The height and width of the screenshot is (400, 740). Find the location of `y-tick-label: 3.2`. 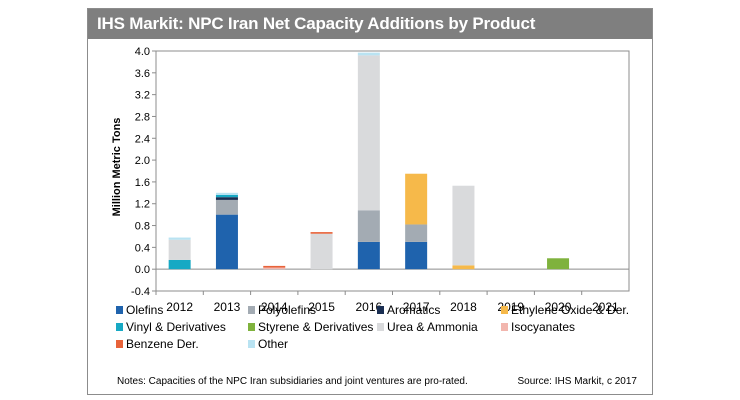

y-tick-label: 3.2 is located at coordinates (142, 96).